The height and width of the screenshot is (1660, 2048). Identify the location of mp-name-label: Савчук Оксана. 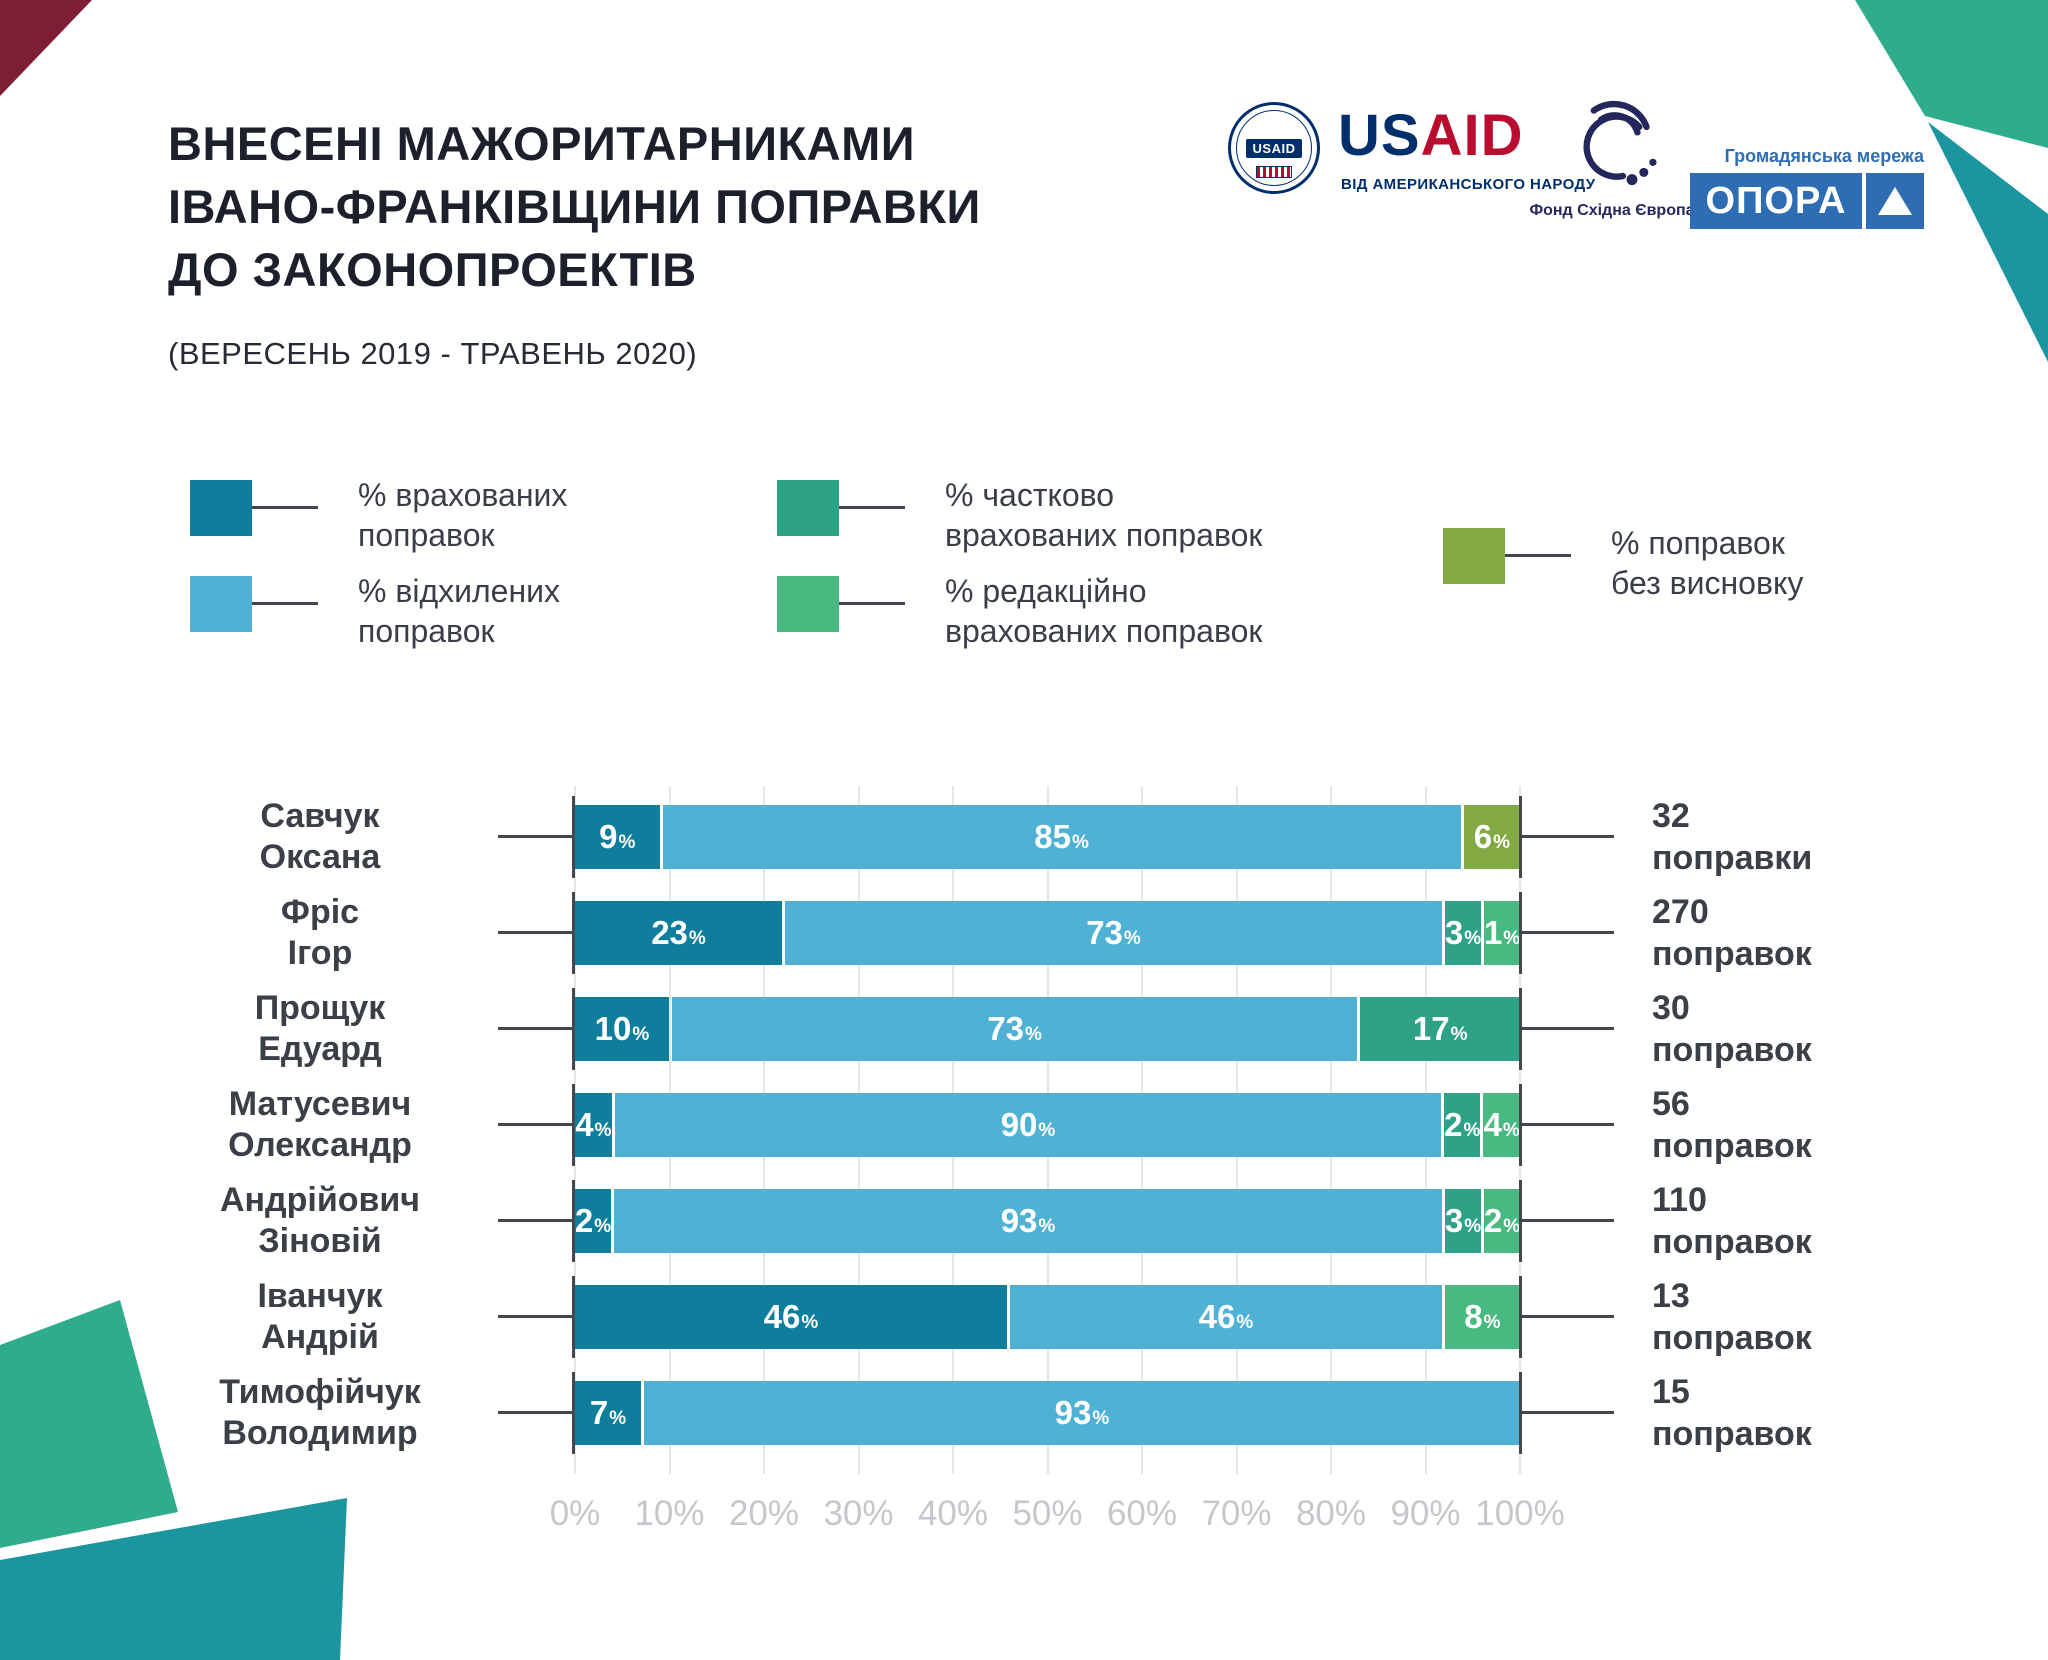
(320, 837).